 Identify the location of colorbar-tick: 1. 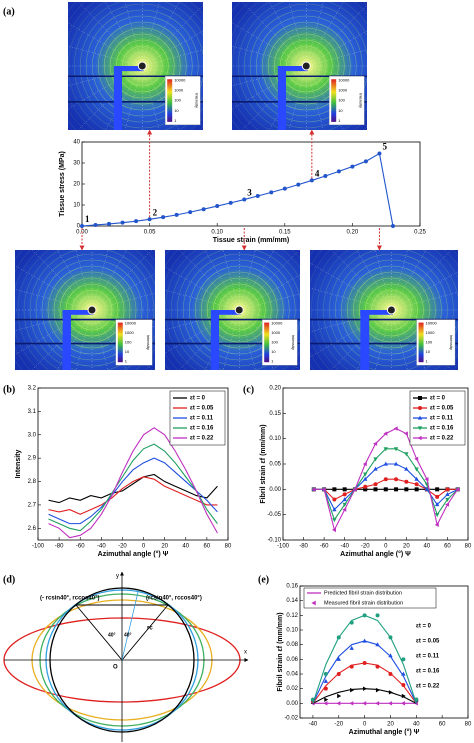
(175, 120).